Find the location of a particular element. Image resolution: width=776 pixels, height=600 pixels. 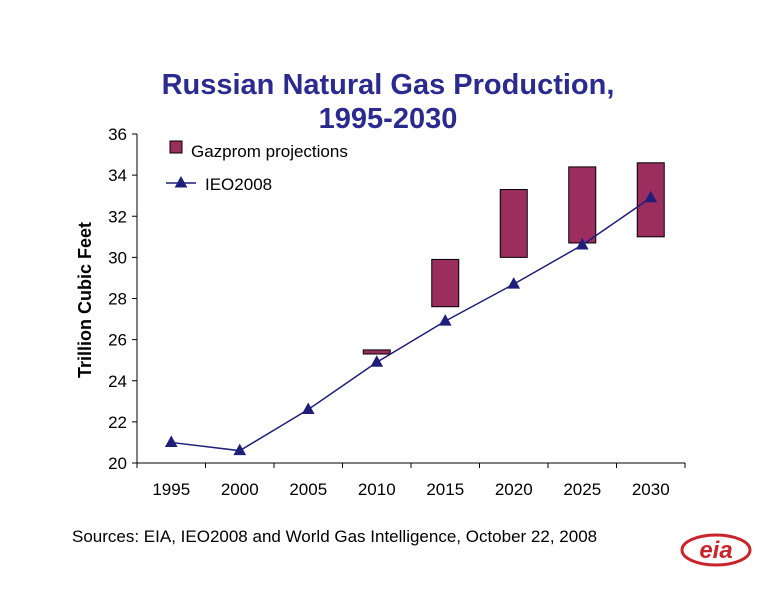

y-tick-label: 30 is located at coordinates (117, 257).